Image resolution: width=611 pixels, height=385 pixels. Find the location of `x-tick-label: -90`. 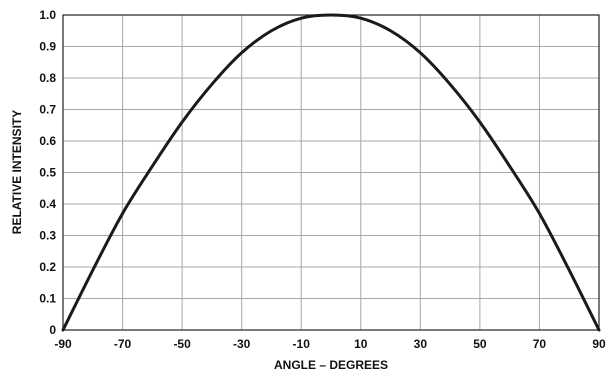

x-tick-label: -90 is located at coordinates (63, 344).